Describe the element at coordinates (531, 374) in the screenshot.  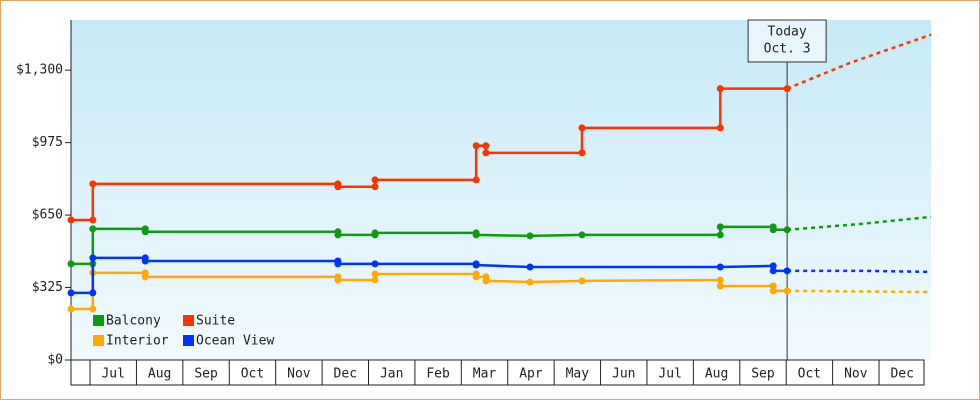
I see `x-tick-label: Apr` at that location.